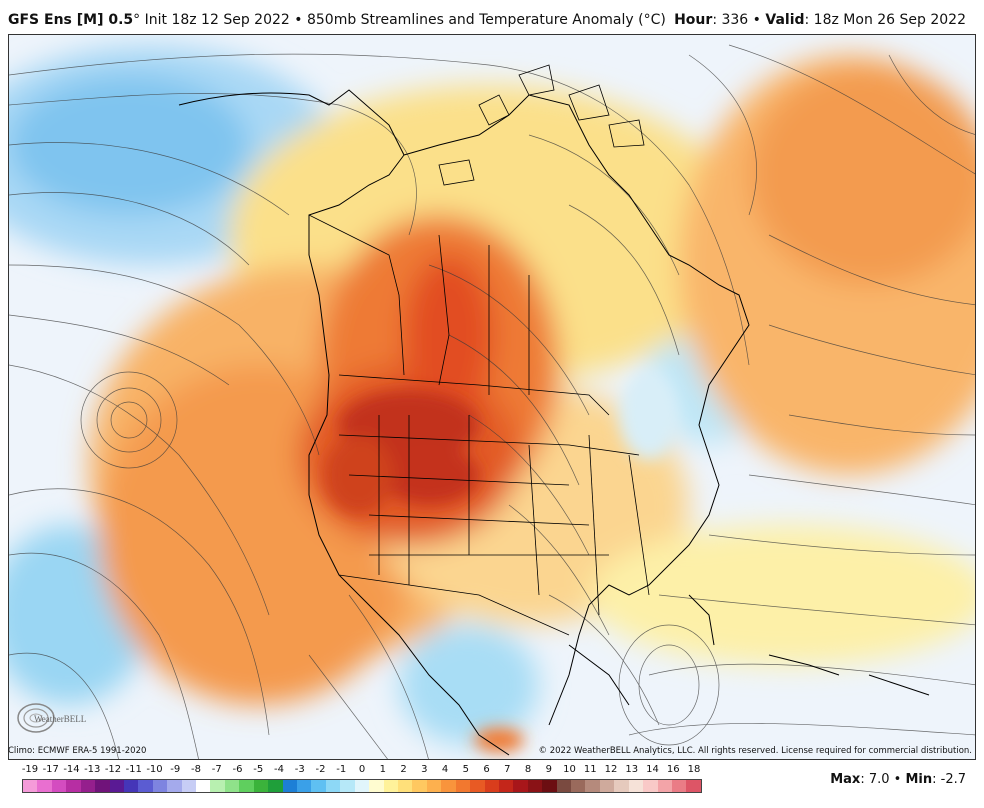 This screenshot has width=984, height=808. I want to click on colorbar-tick-label: -1, so click(341, 769).